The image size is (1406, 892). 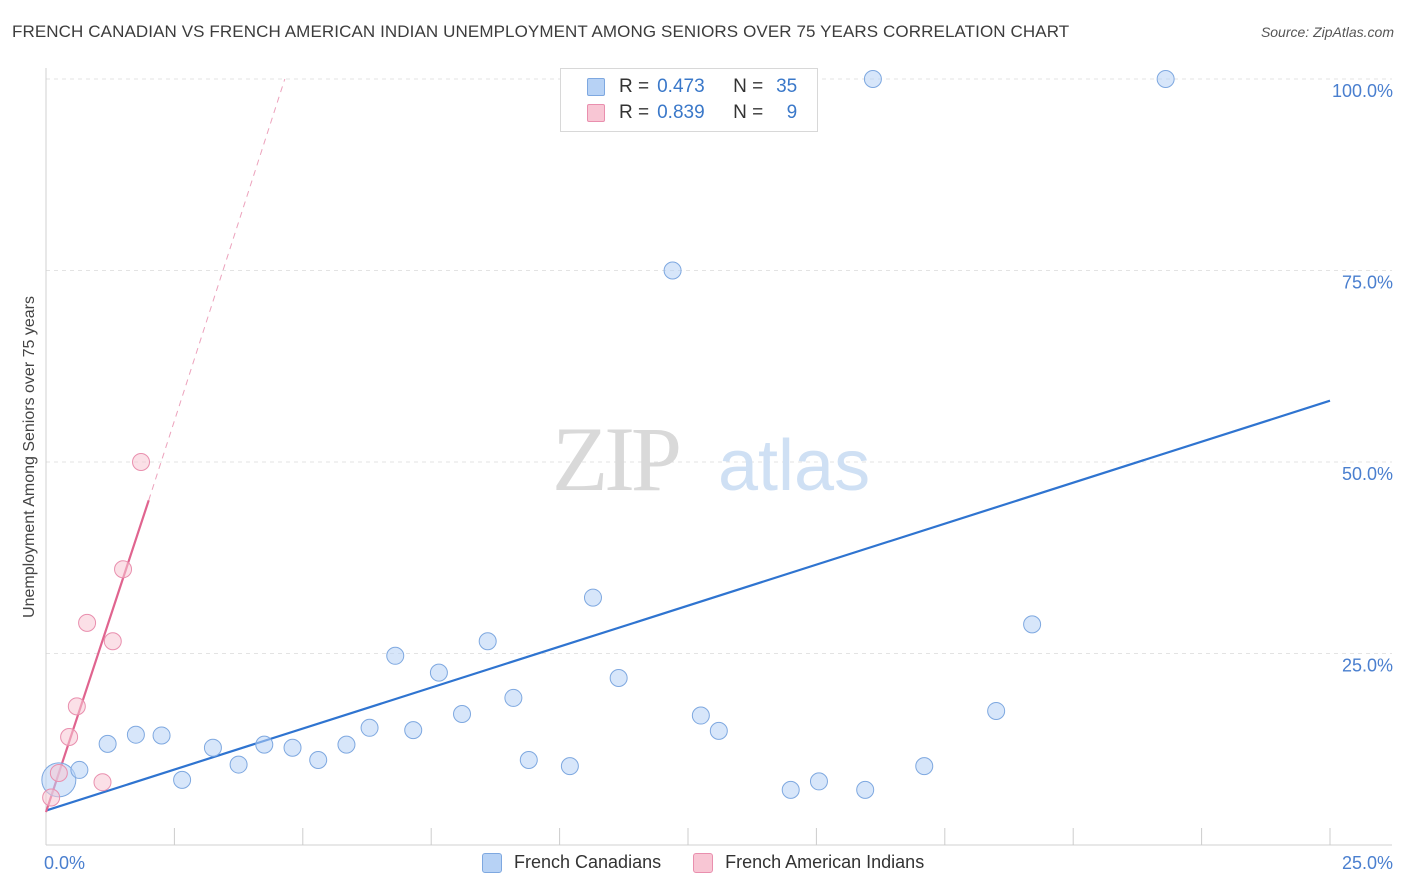 What do you see at coordinates (703, 862) in the screenshot?
I see `bottom-legend-swatch-pink` at bounding box center [703, 862].